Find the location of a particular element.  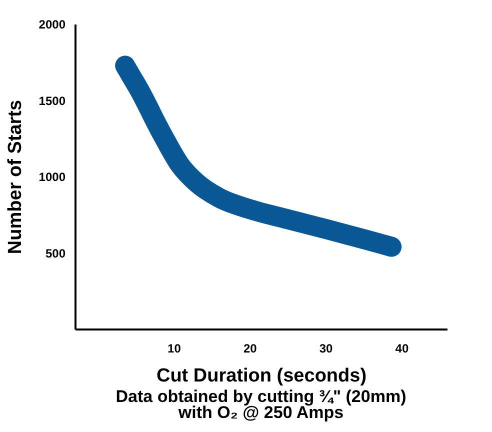

y-tick-label: 500 is located at coordinates (55, 253).